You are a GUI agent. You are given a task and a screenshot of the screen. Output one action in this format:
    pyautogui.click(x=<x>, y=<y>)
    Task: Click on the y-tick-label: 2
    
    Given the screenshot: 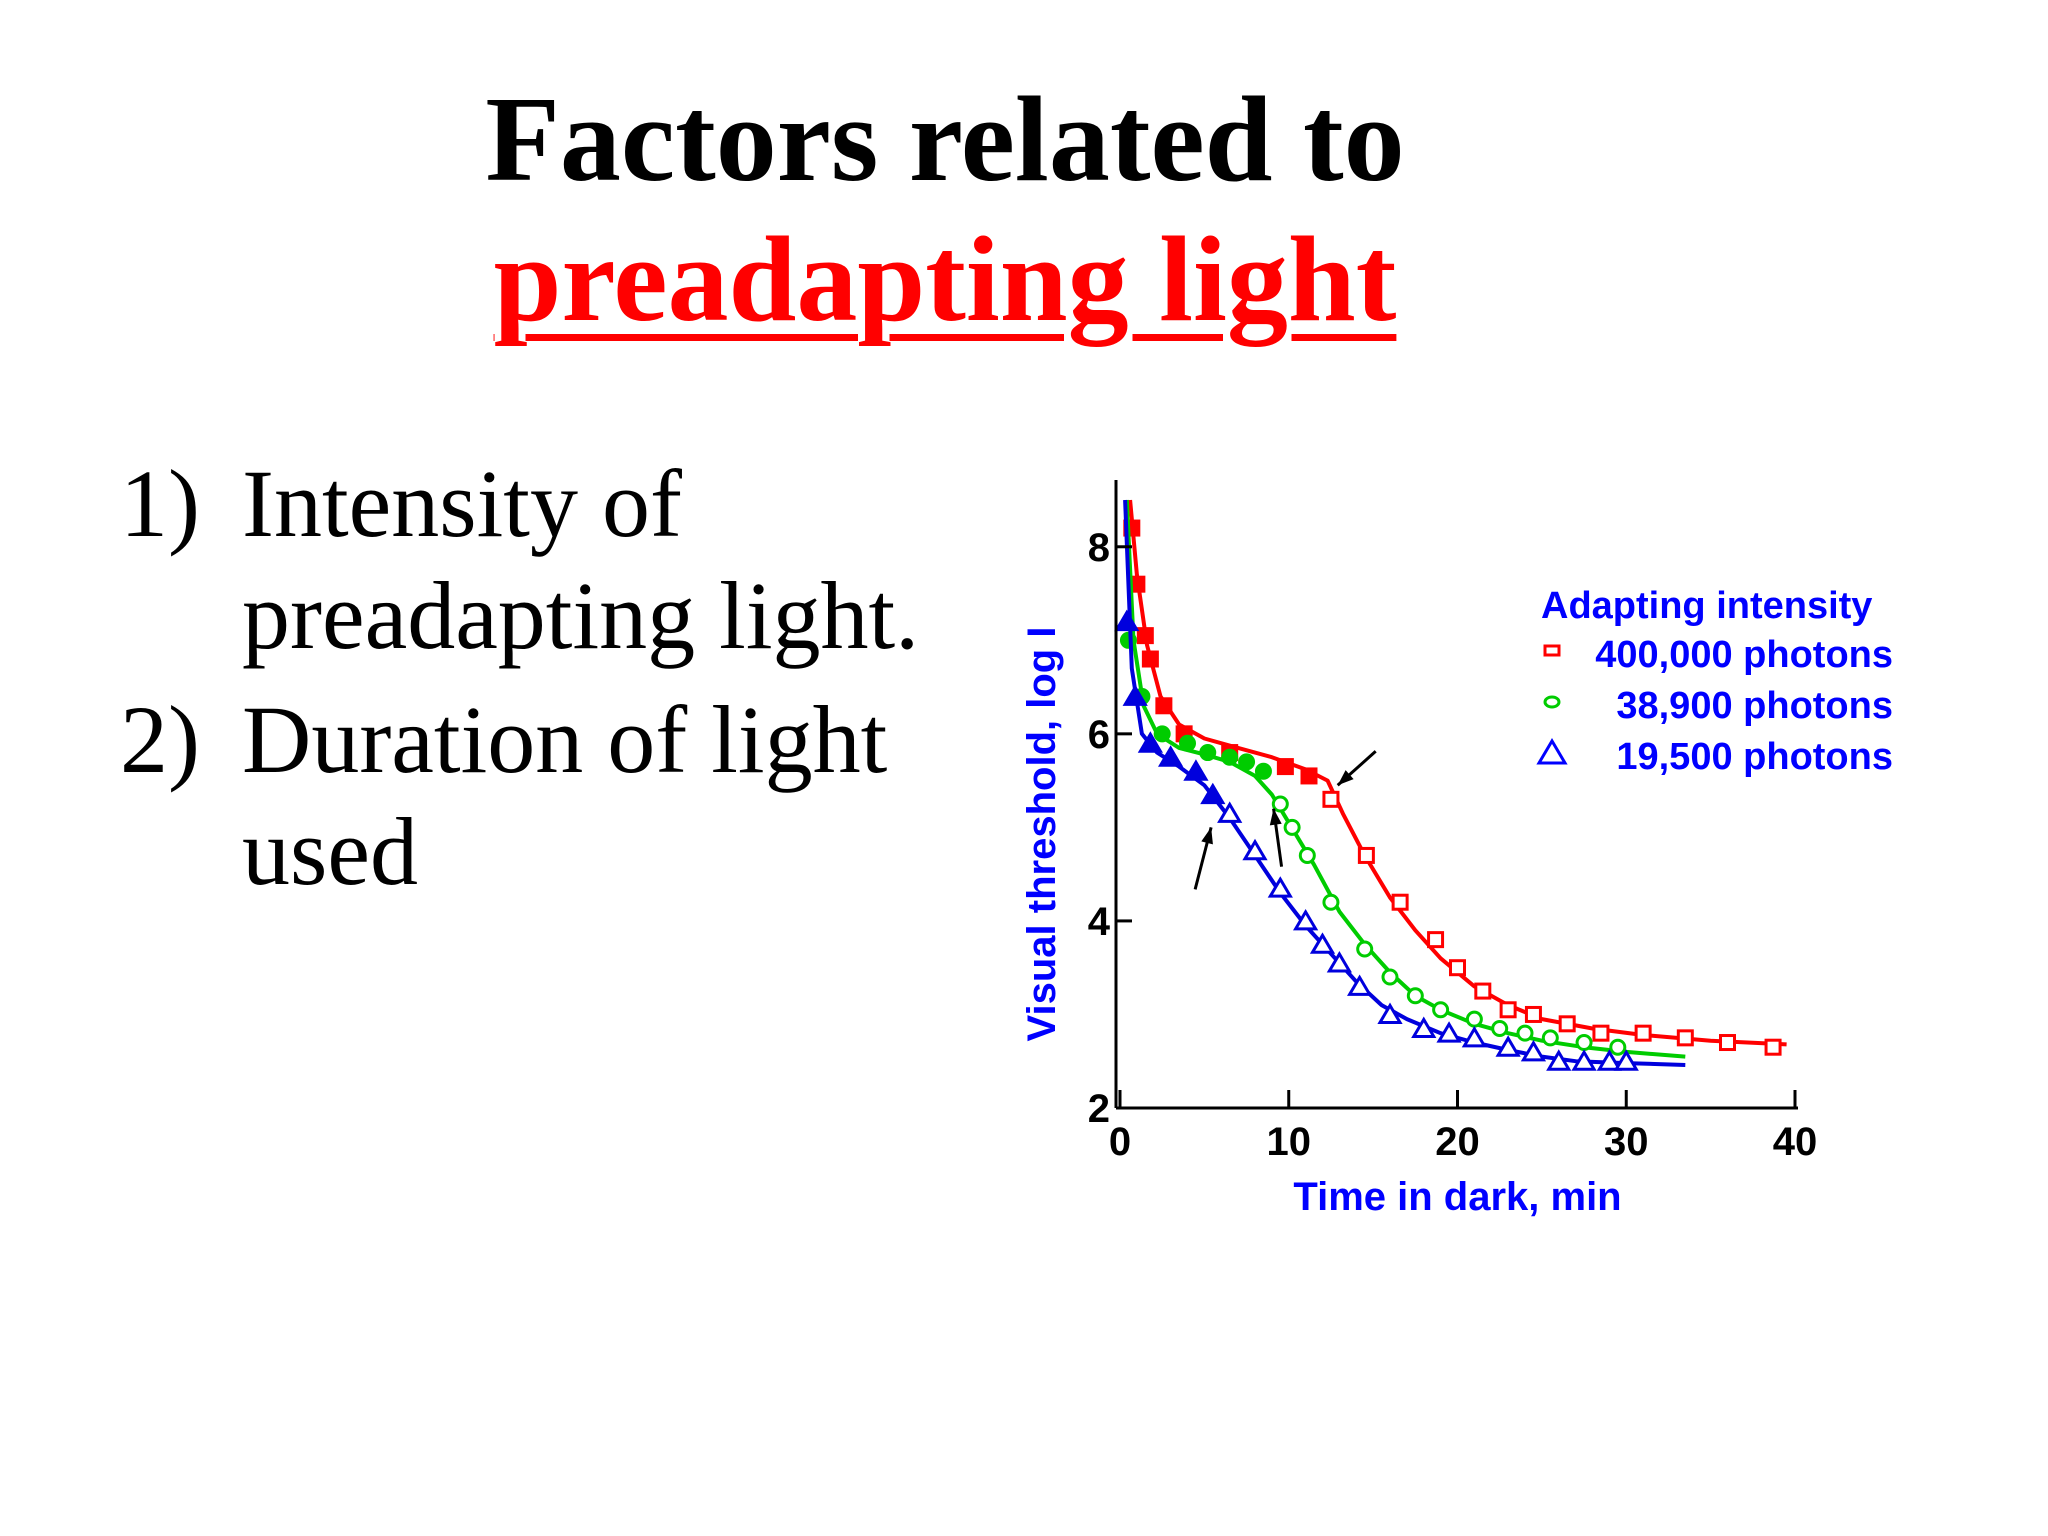 What is the action you would take?
    pyautogui.click(x=1099, y=1109)
    